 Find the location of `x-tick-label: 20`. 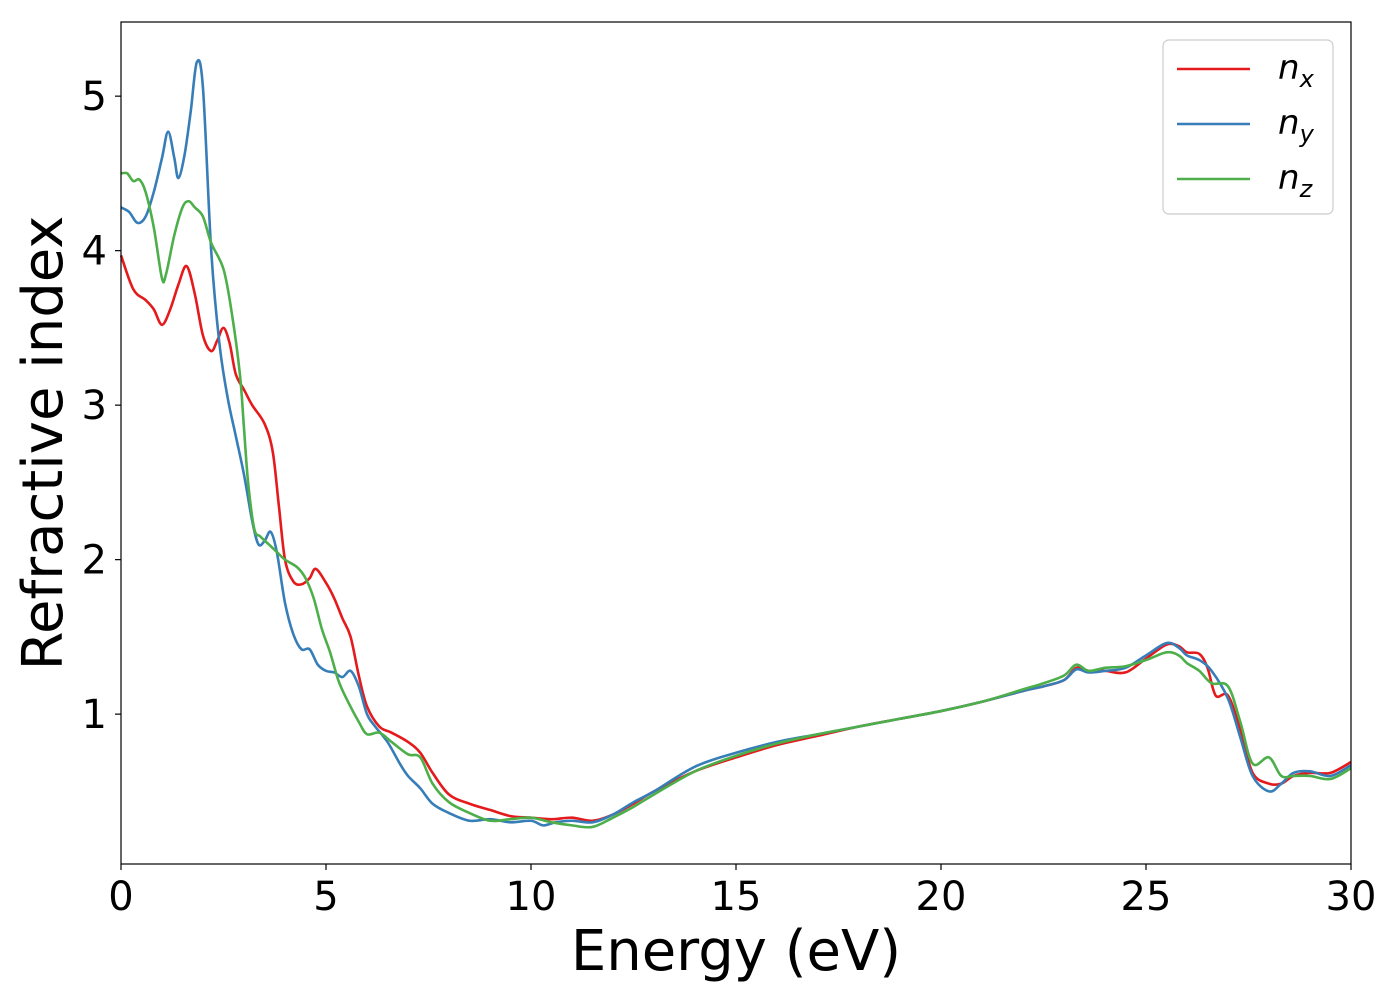

x-tick-label: 20 is located at coordinates (941, 897).